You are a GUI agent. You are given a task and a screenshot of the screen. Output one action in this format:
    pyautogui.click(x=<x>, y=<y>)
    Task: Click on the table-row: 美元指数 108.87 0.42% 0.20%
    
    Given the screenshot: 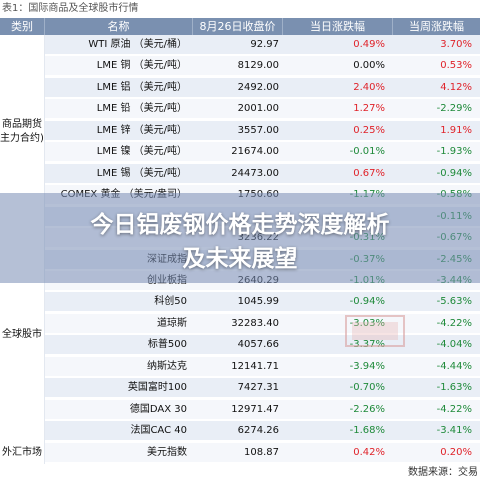 What is the action you would take?
    pyautogui.click(x=262, y=452)
    